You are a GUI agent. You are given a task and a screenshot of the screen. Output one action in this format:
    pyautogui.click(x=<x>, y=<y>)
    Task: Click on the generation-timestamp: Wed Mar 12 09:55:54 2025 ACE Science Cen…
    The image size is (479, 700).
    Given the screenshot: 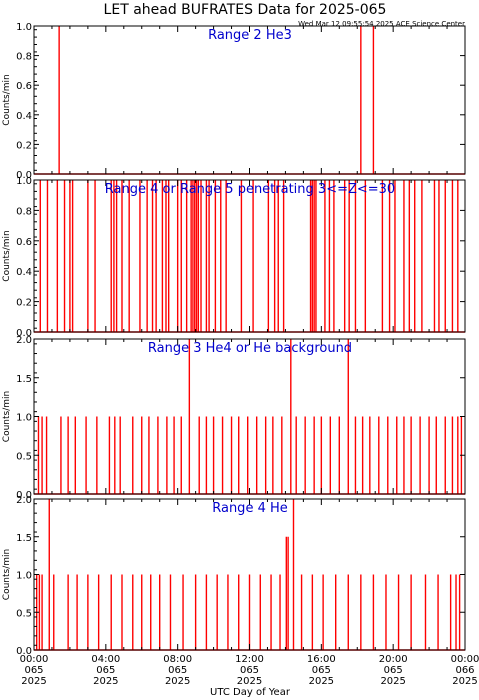 What is the action you would take?
    pyautogui.click(x=381, y=24)
    